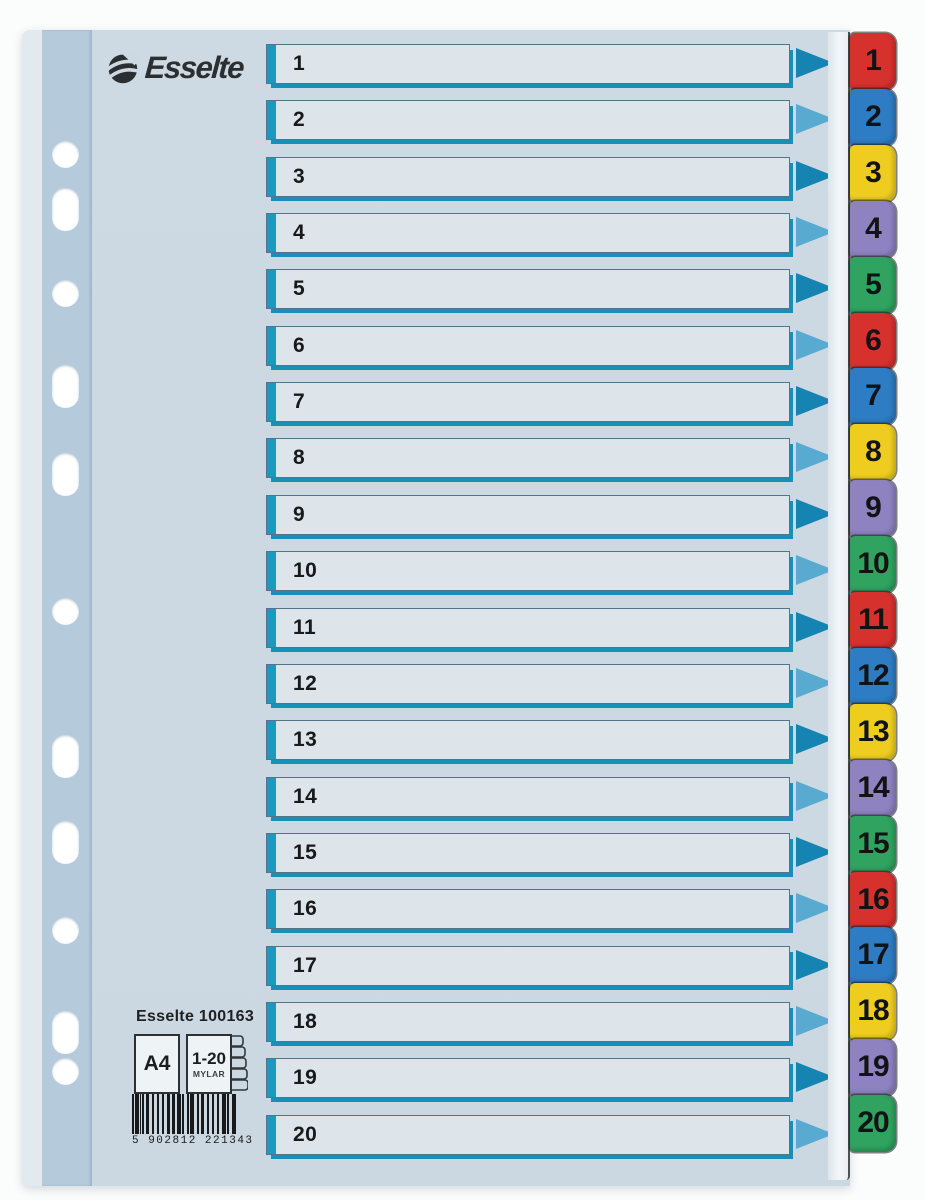 The image size is (926, 1200). What do you see at coordinates (839, 606) in the screenshot?
I see `sheet-stack-right-edge` at bounding box center [839, 606].